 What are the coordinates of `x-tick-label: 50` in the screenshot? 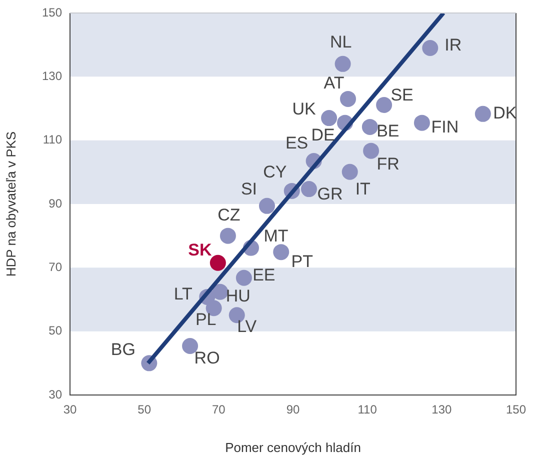 It's located at (145, 409).